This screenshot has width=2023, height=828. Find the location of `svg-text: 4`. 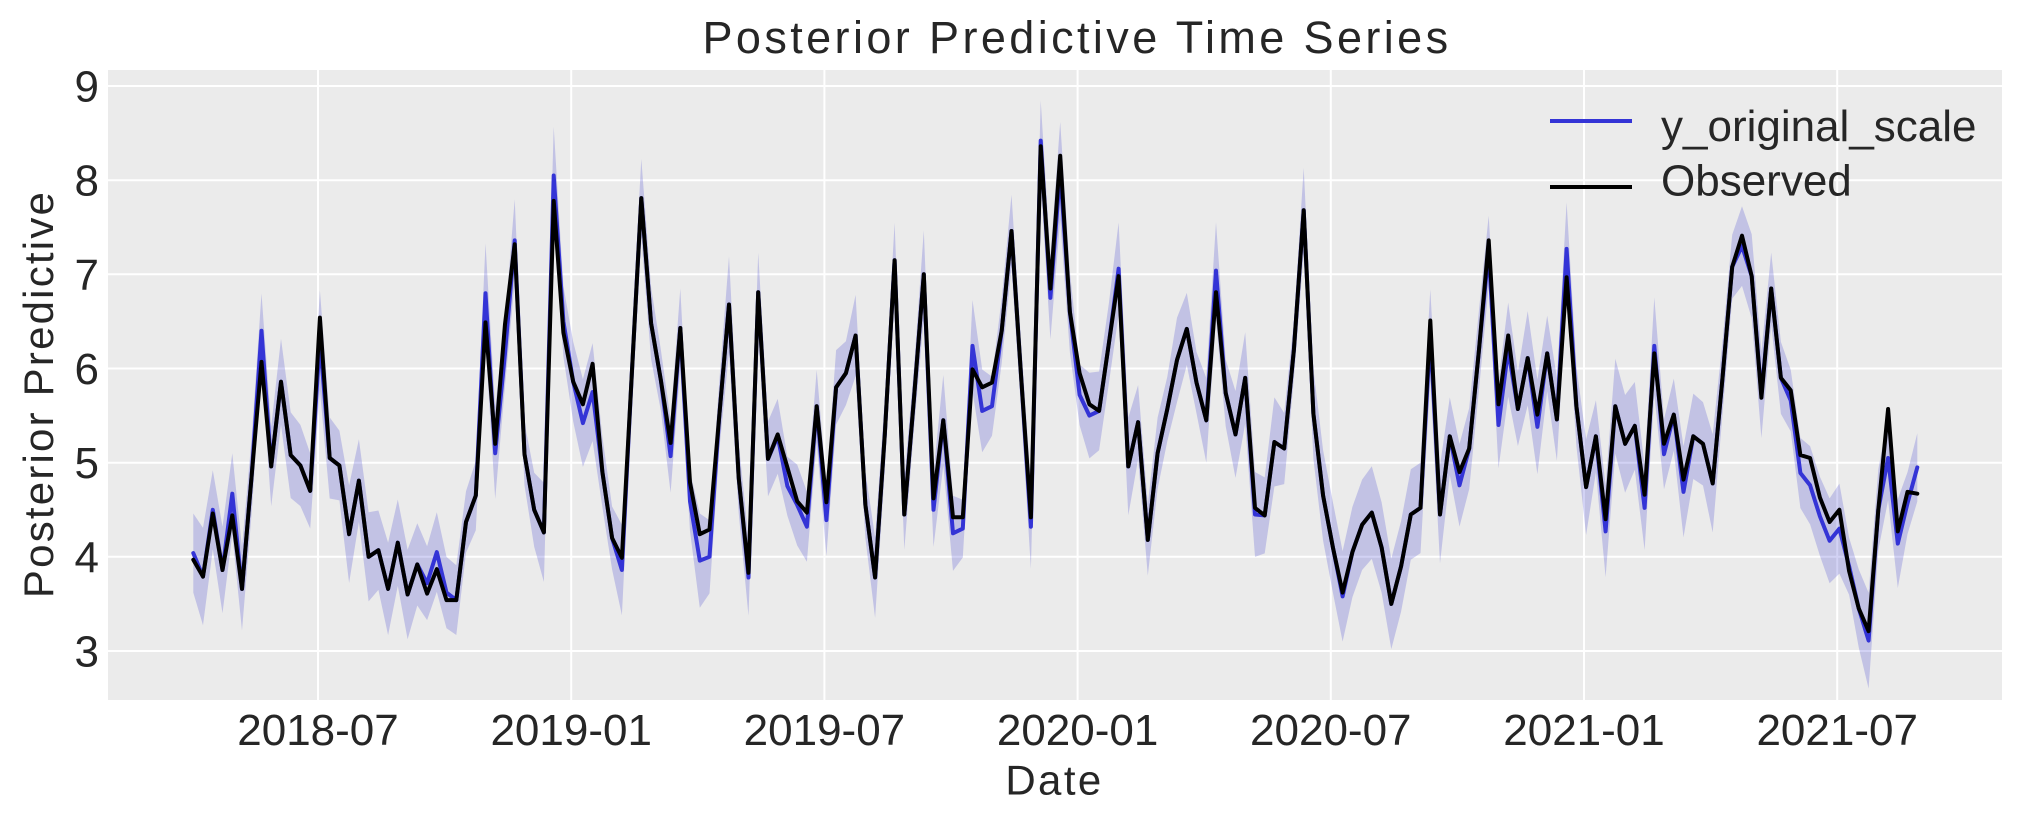

svg-text: 4 is located at coordinates (87, 557).